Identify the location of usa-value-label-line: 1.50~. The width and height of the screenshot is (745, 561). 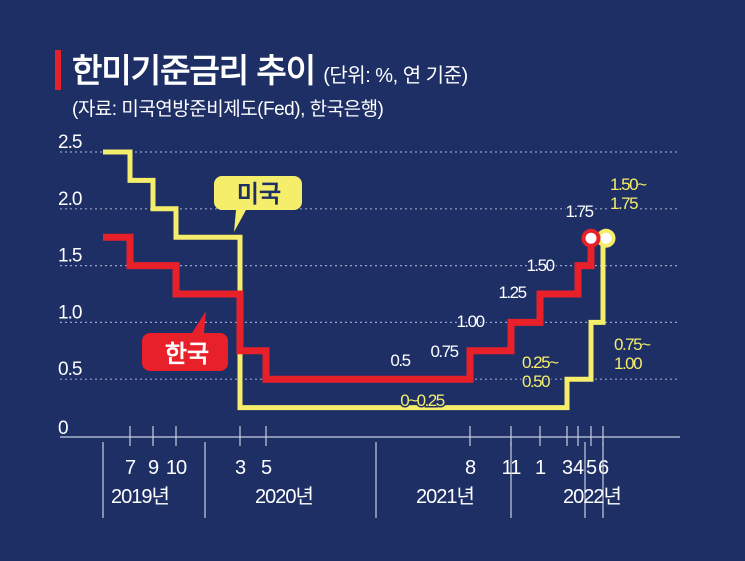
(628, 184).